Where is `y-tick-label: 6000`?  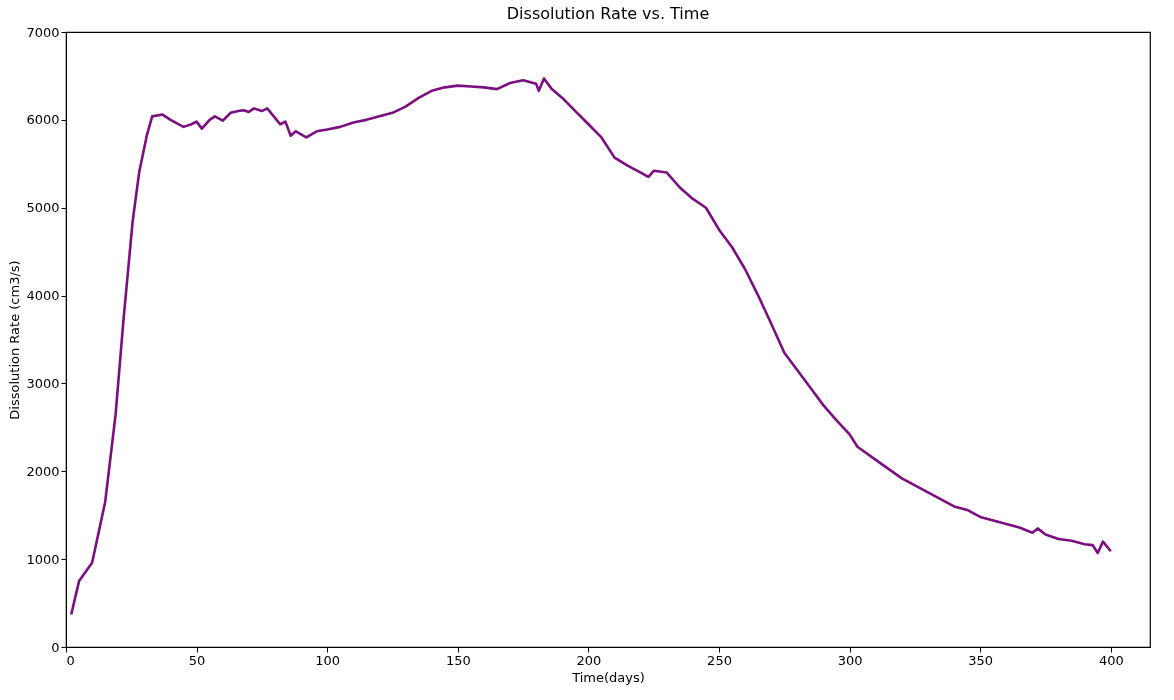
y-tick-label: 6000 is located at coordinates (43, 120).